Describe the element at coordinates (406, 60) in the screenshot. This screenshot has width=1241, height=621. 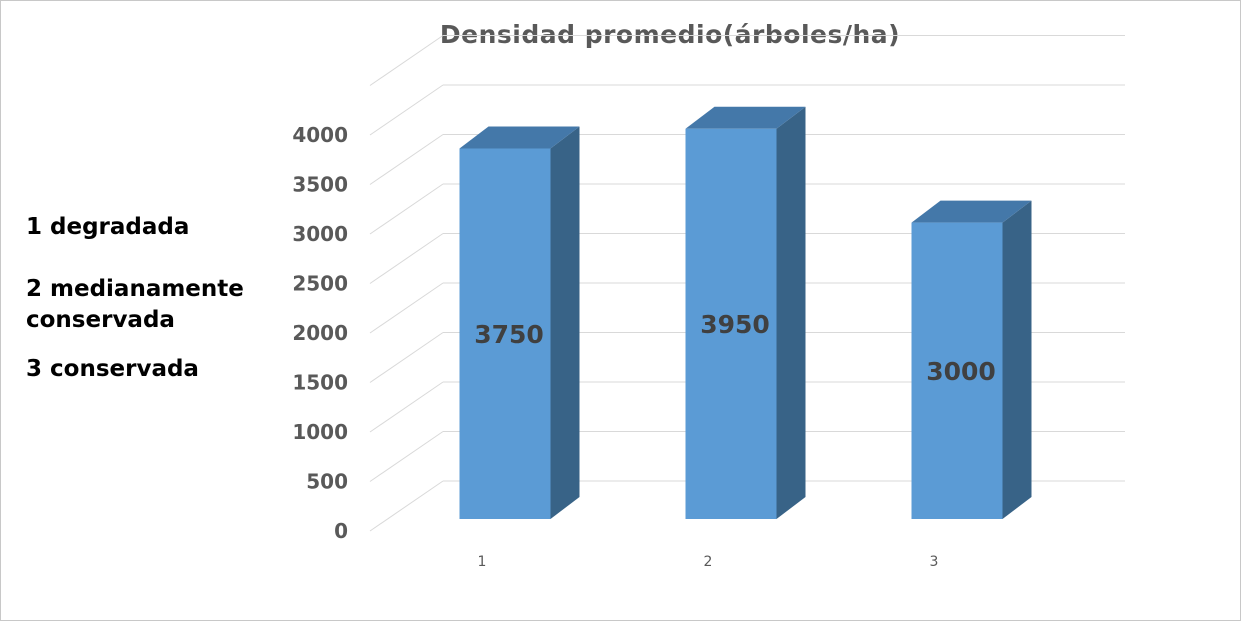
I see `gridline-depth-top` at that location.